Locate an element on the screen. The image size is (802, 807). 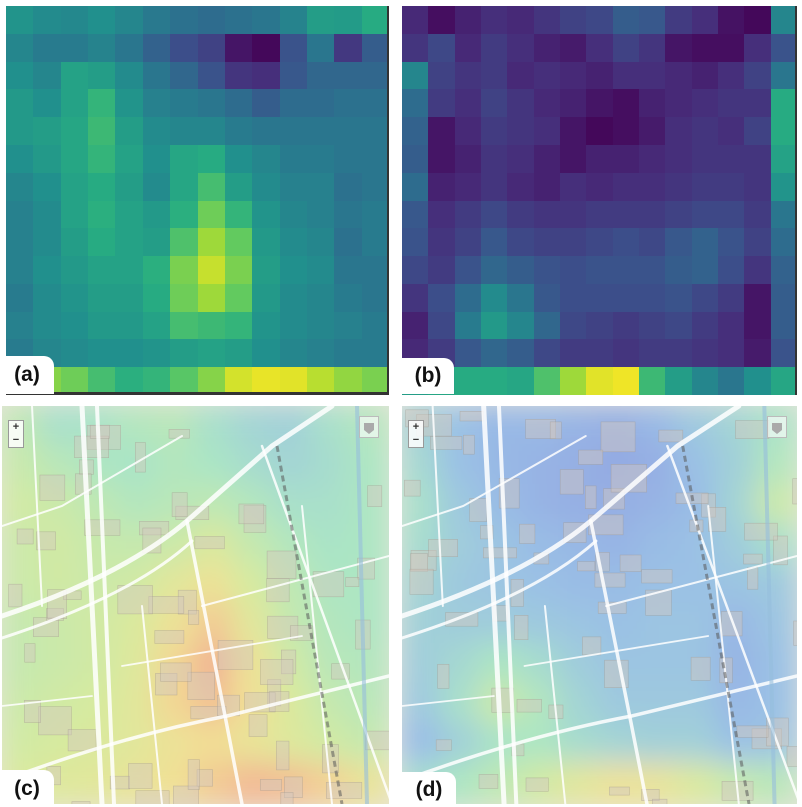
layers-control-c is located at coordinates (369, 427).